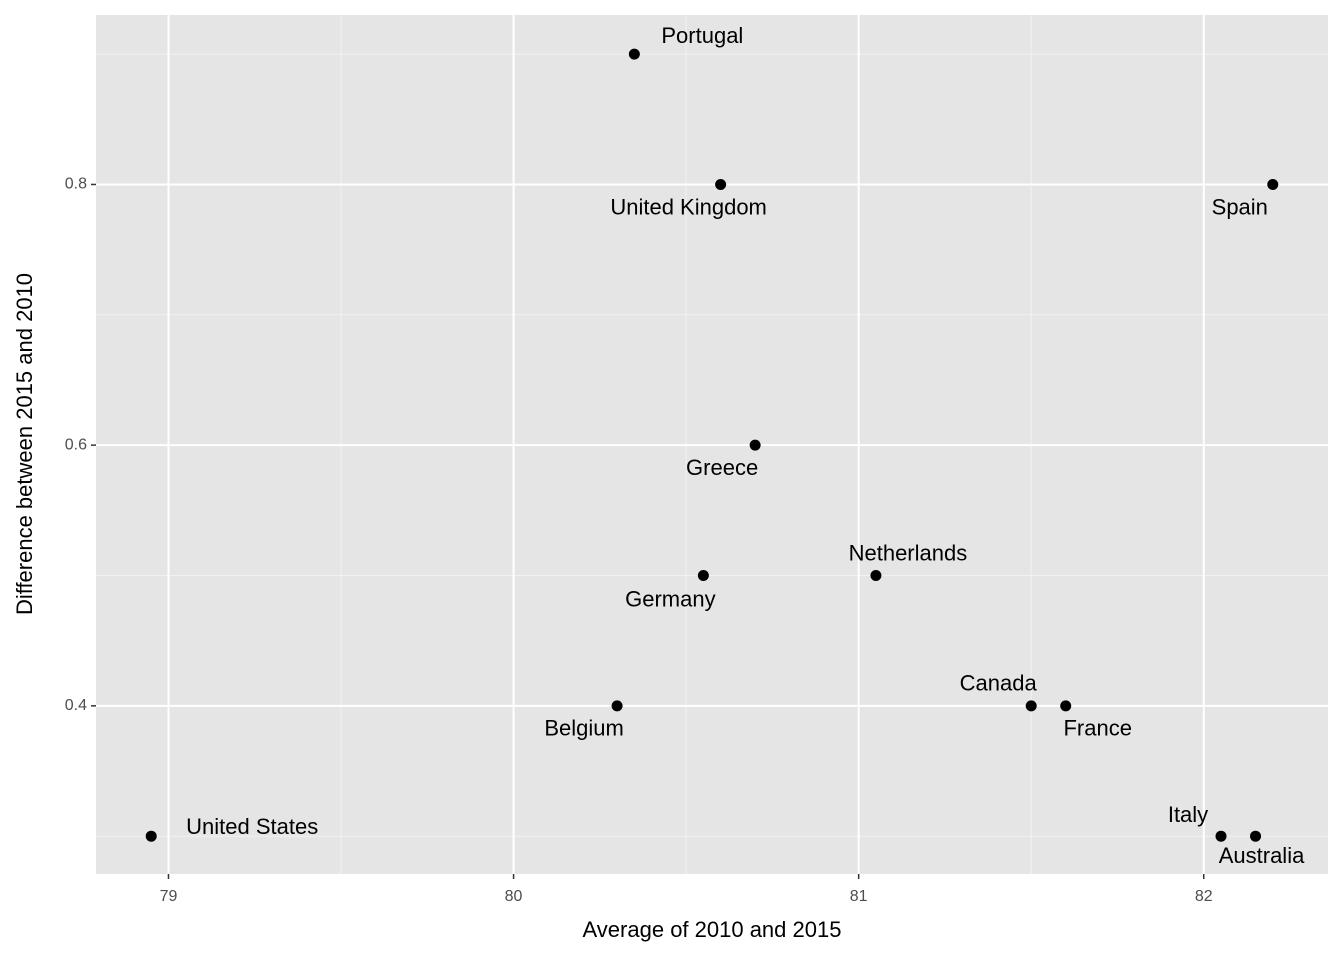 Image resolution: width=1344 pixels, height=960 pixels. I want to click on point-label: United States, so click(252, 826).